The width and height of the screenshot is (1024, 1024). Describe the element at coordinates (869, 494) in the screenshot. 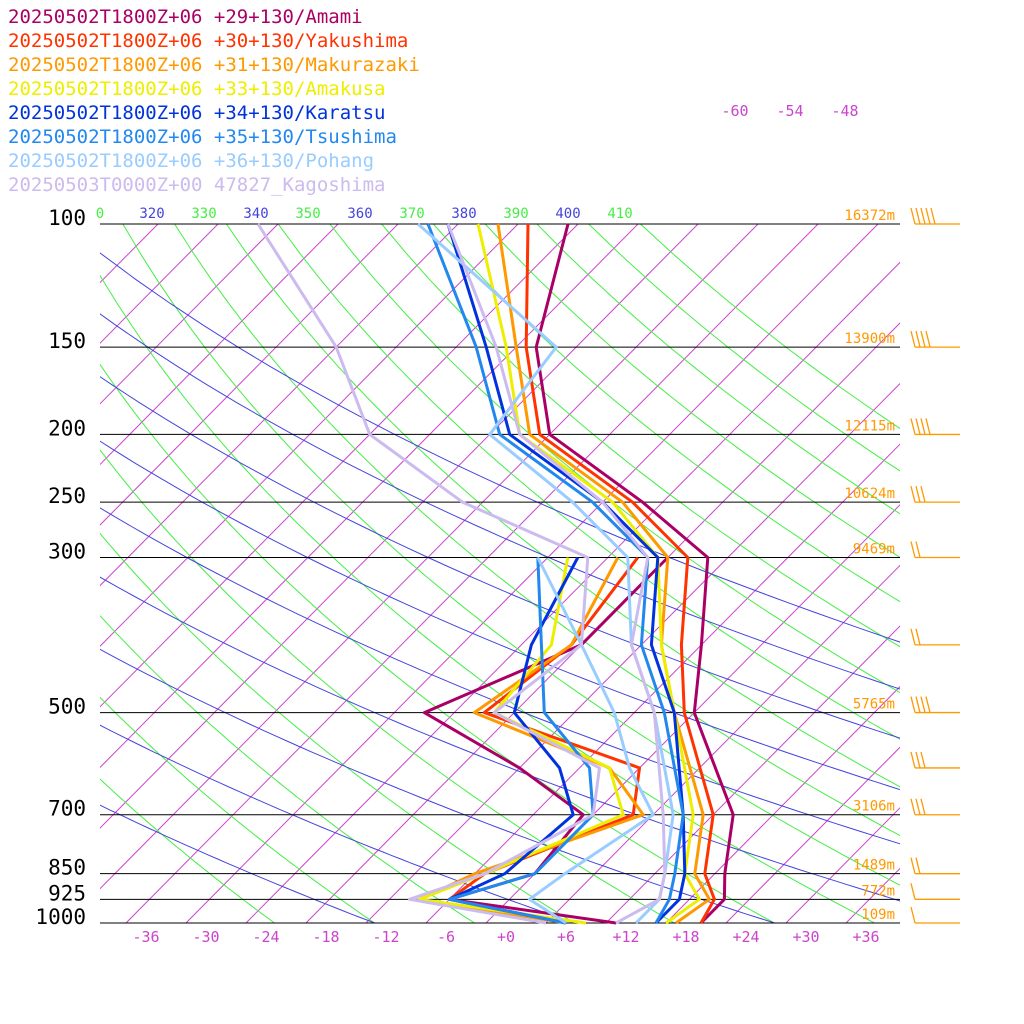

I see `height-label: 10624m` at that location.